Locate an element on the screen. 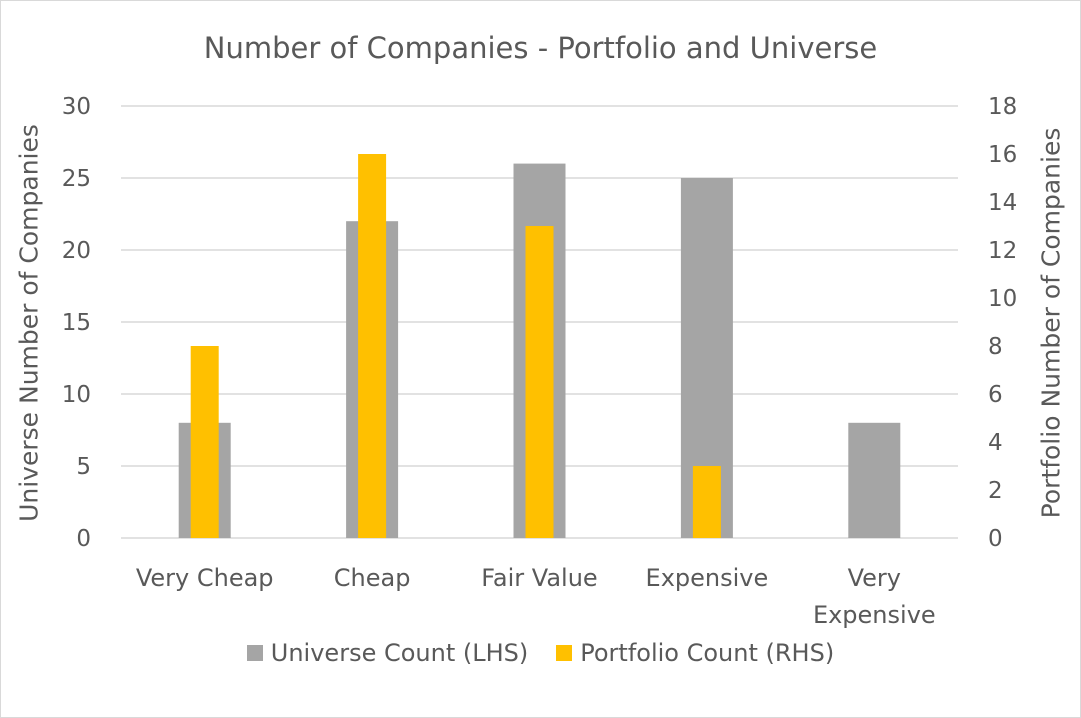 The height and width of the screenshot is (718, 1081). y-right-tick-label: 0 is located at coordinates (995, 539).